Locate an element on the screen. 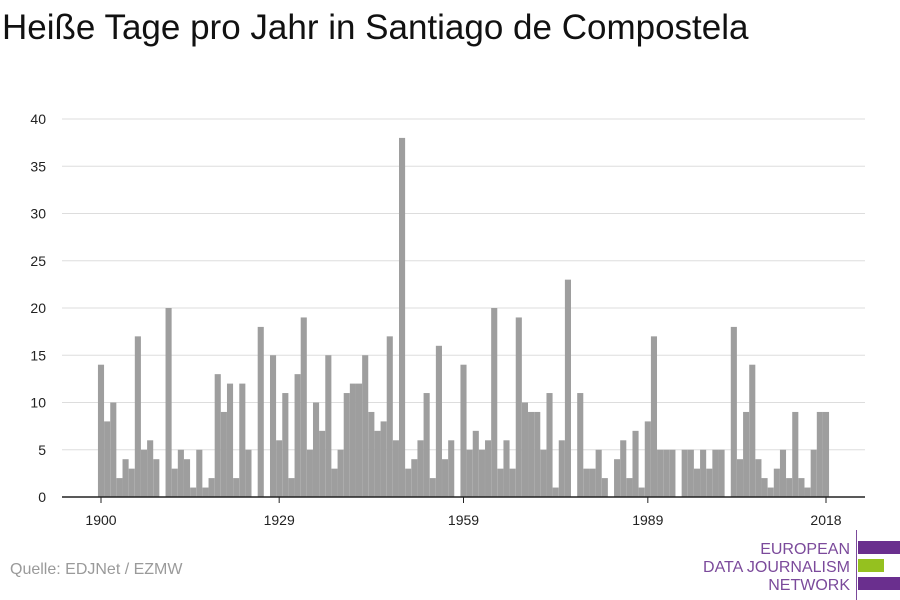  bar-1902 is located at coordinates (113, 449).